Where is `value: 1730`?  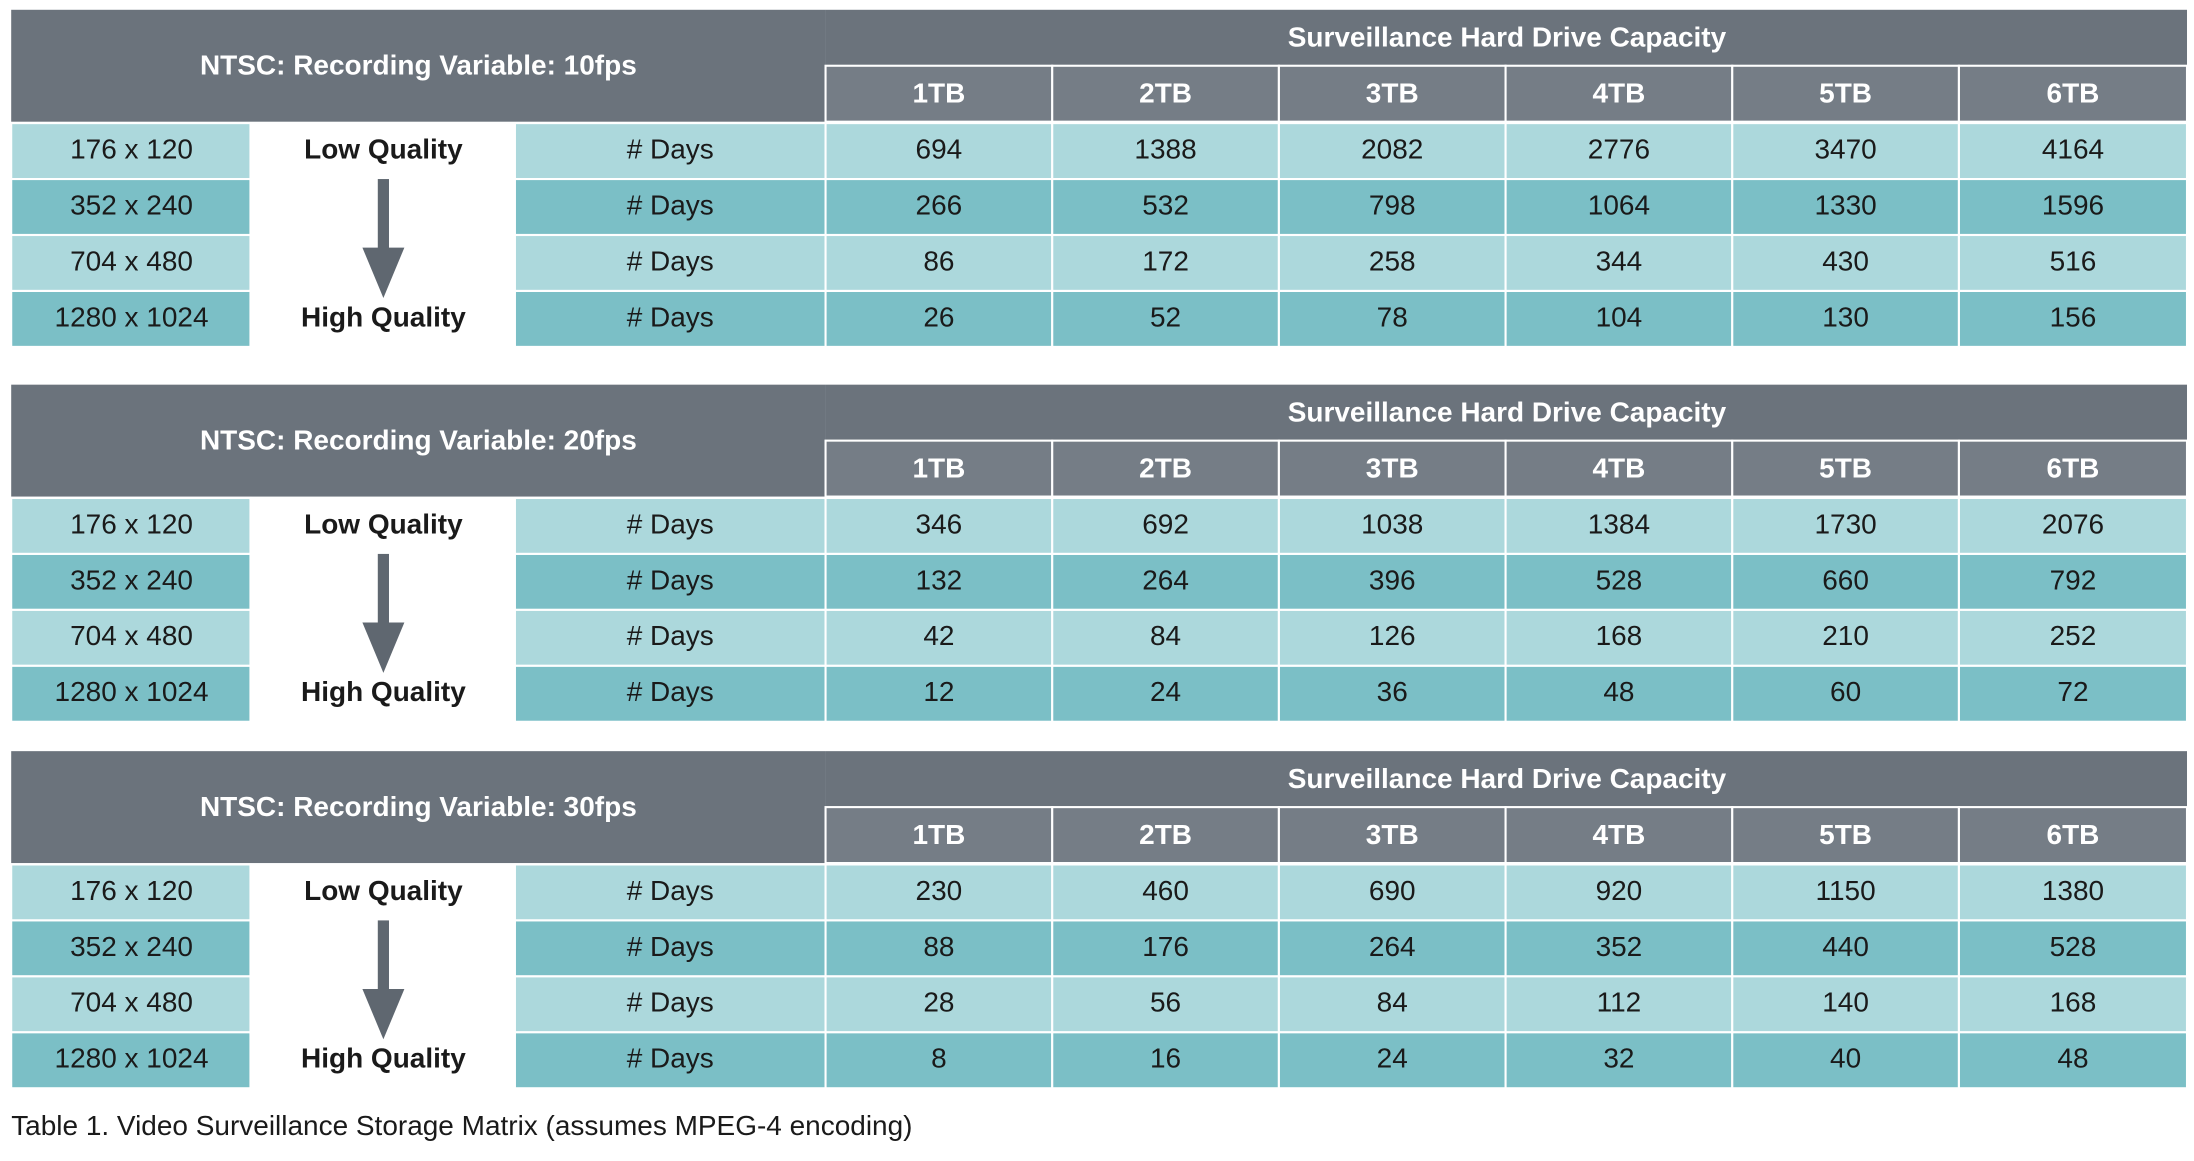 value: 1730 is located at coordinates (1845, 523).